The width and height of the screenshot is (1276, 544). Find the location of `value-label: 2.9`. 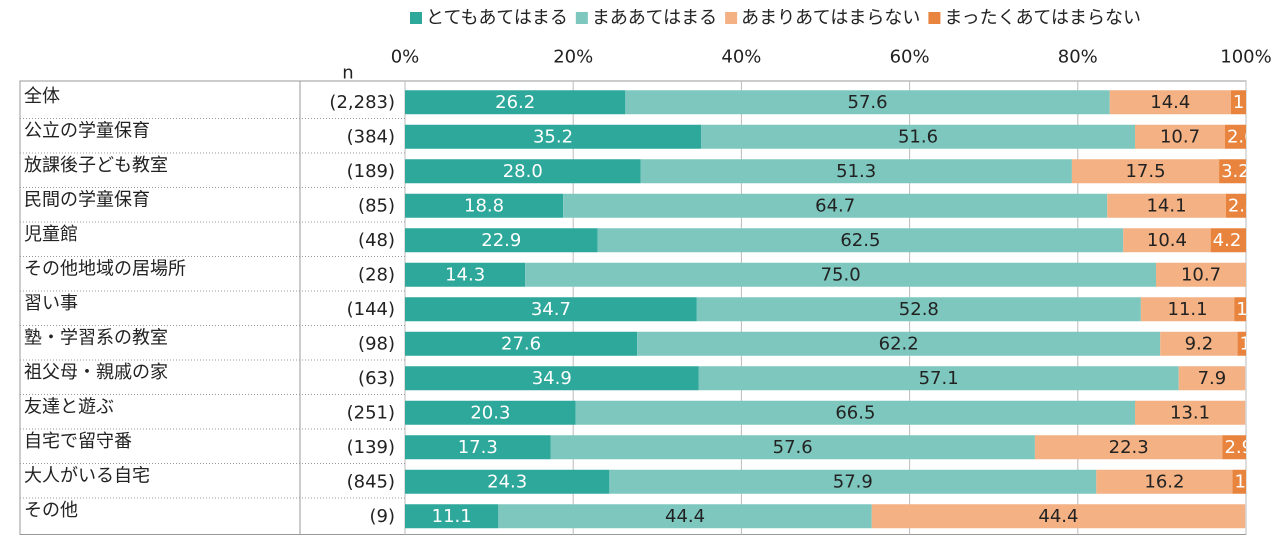

value-label: 2.9 is located at coordinates (1238, 447).